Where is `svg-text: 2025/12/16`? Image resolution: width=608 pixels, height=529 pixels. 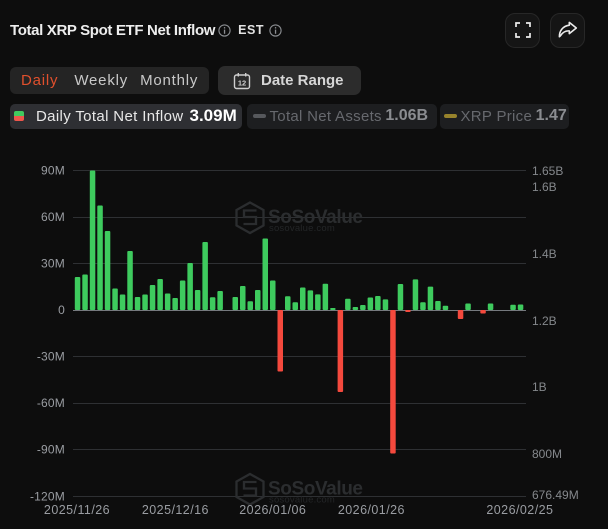
svg-text: 2025/12/16 is located at coordinates (175, 510).